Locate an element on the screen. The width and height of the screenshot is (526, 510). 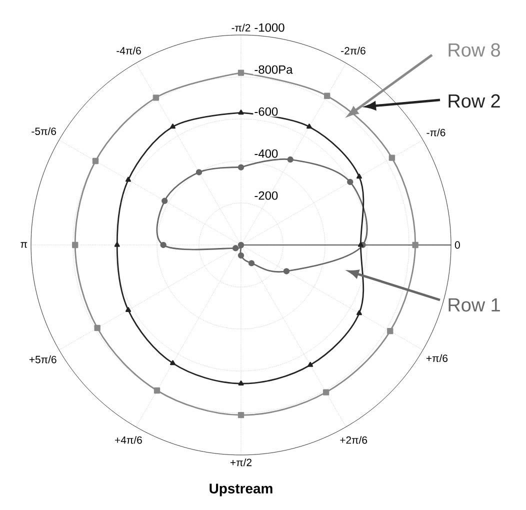
spoke-label: π is located at coordinates (24, 245).